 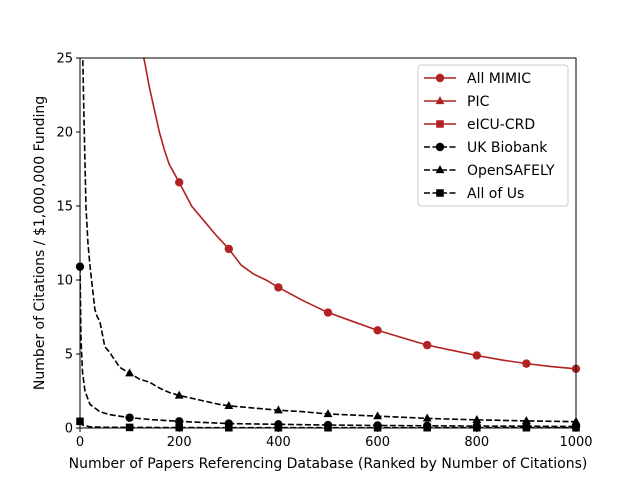 I want to click on x-tick-label: 1000, so click(x=575, y=442).